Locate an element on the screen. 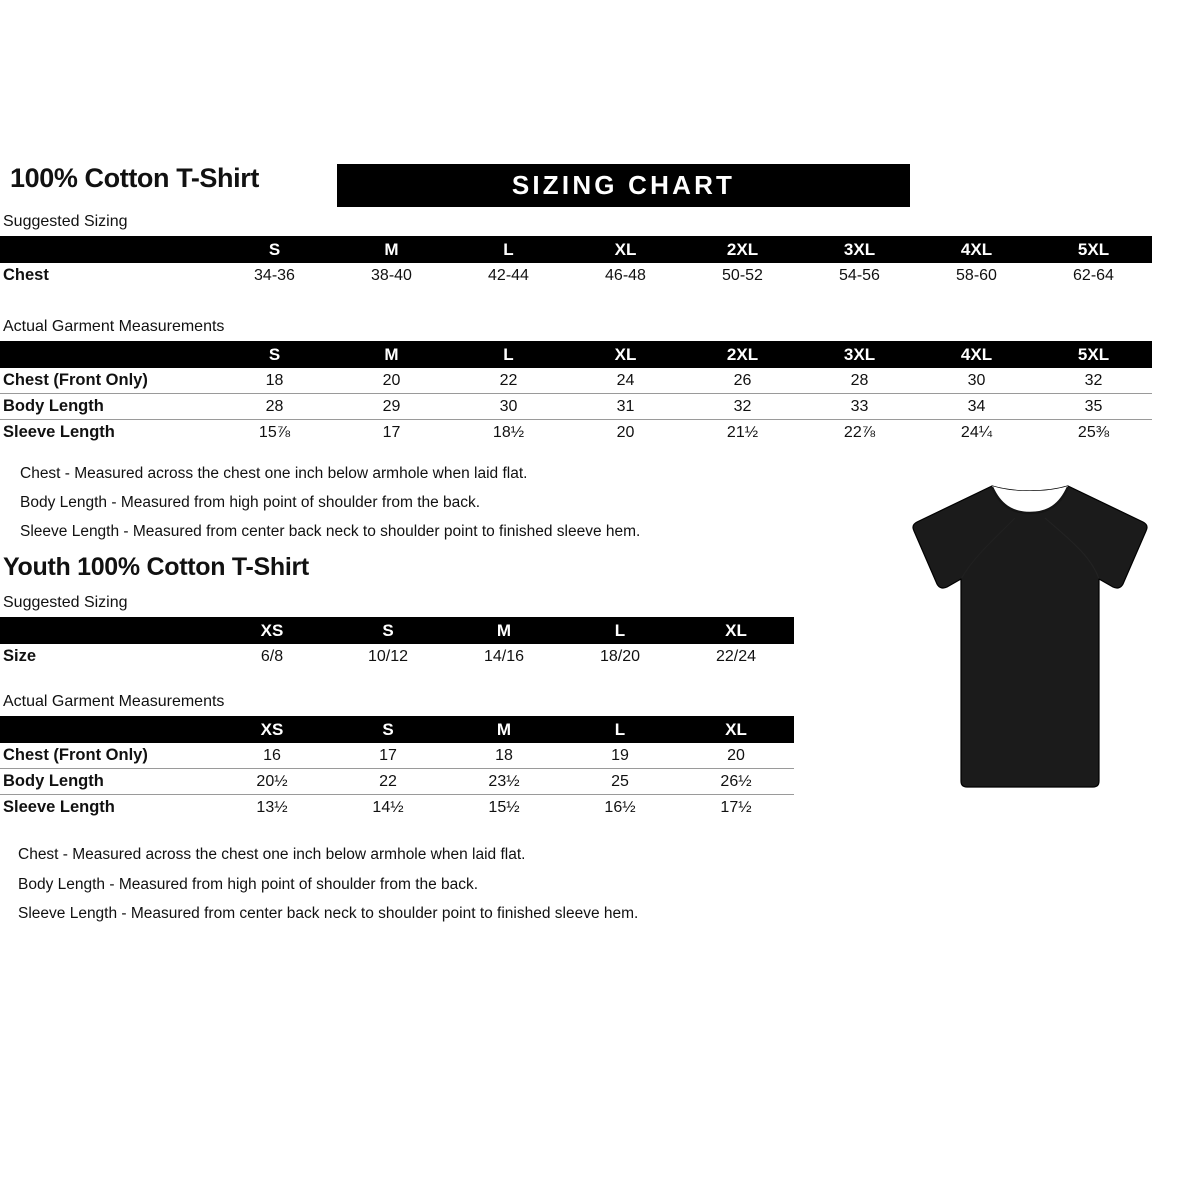 The height and width of the screenshot is (1200, 1200). sizing-chart-banner-label: SIZING CHART is located at coordinates (623, 185).